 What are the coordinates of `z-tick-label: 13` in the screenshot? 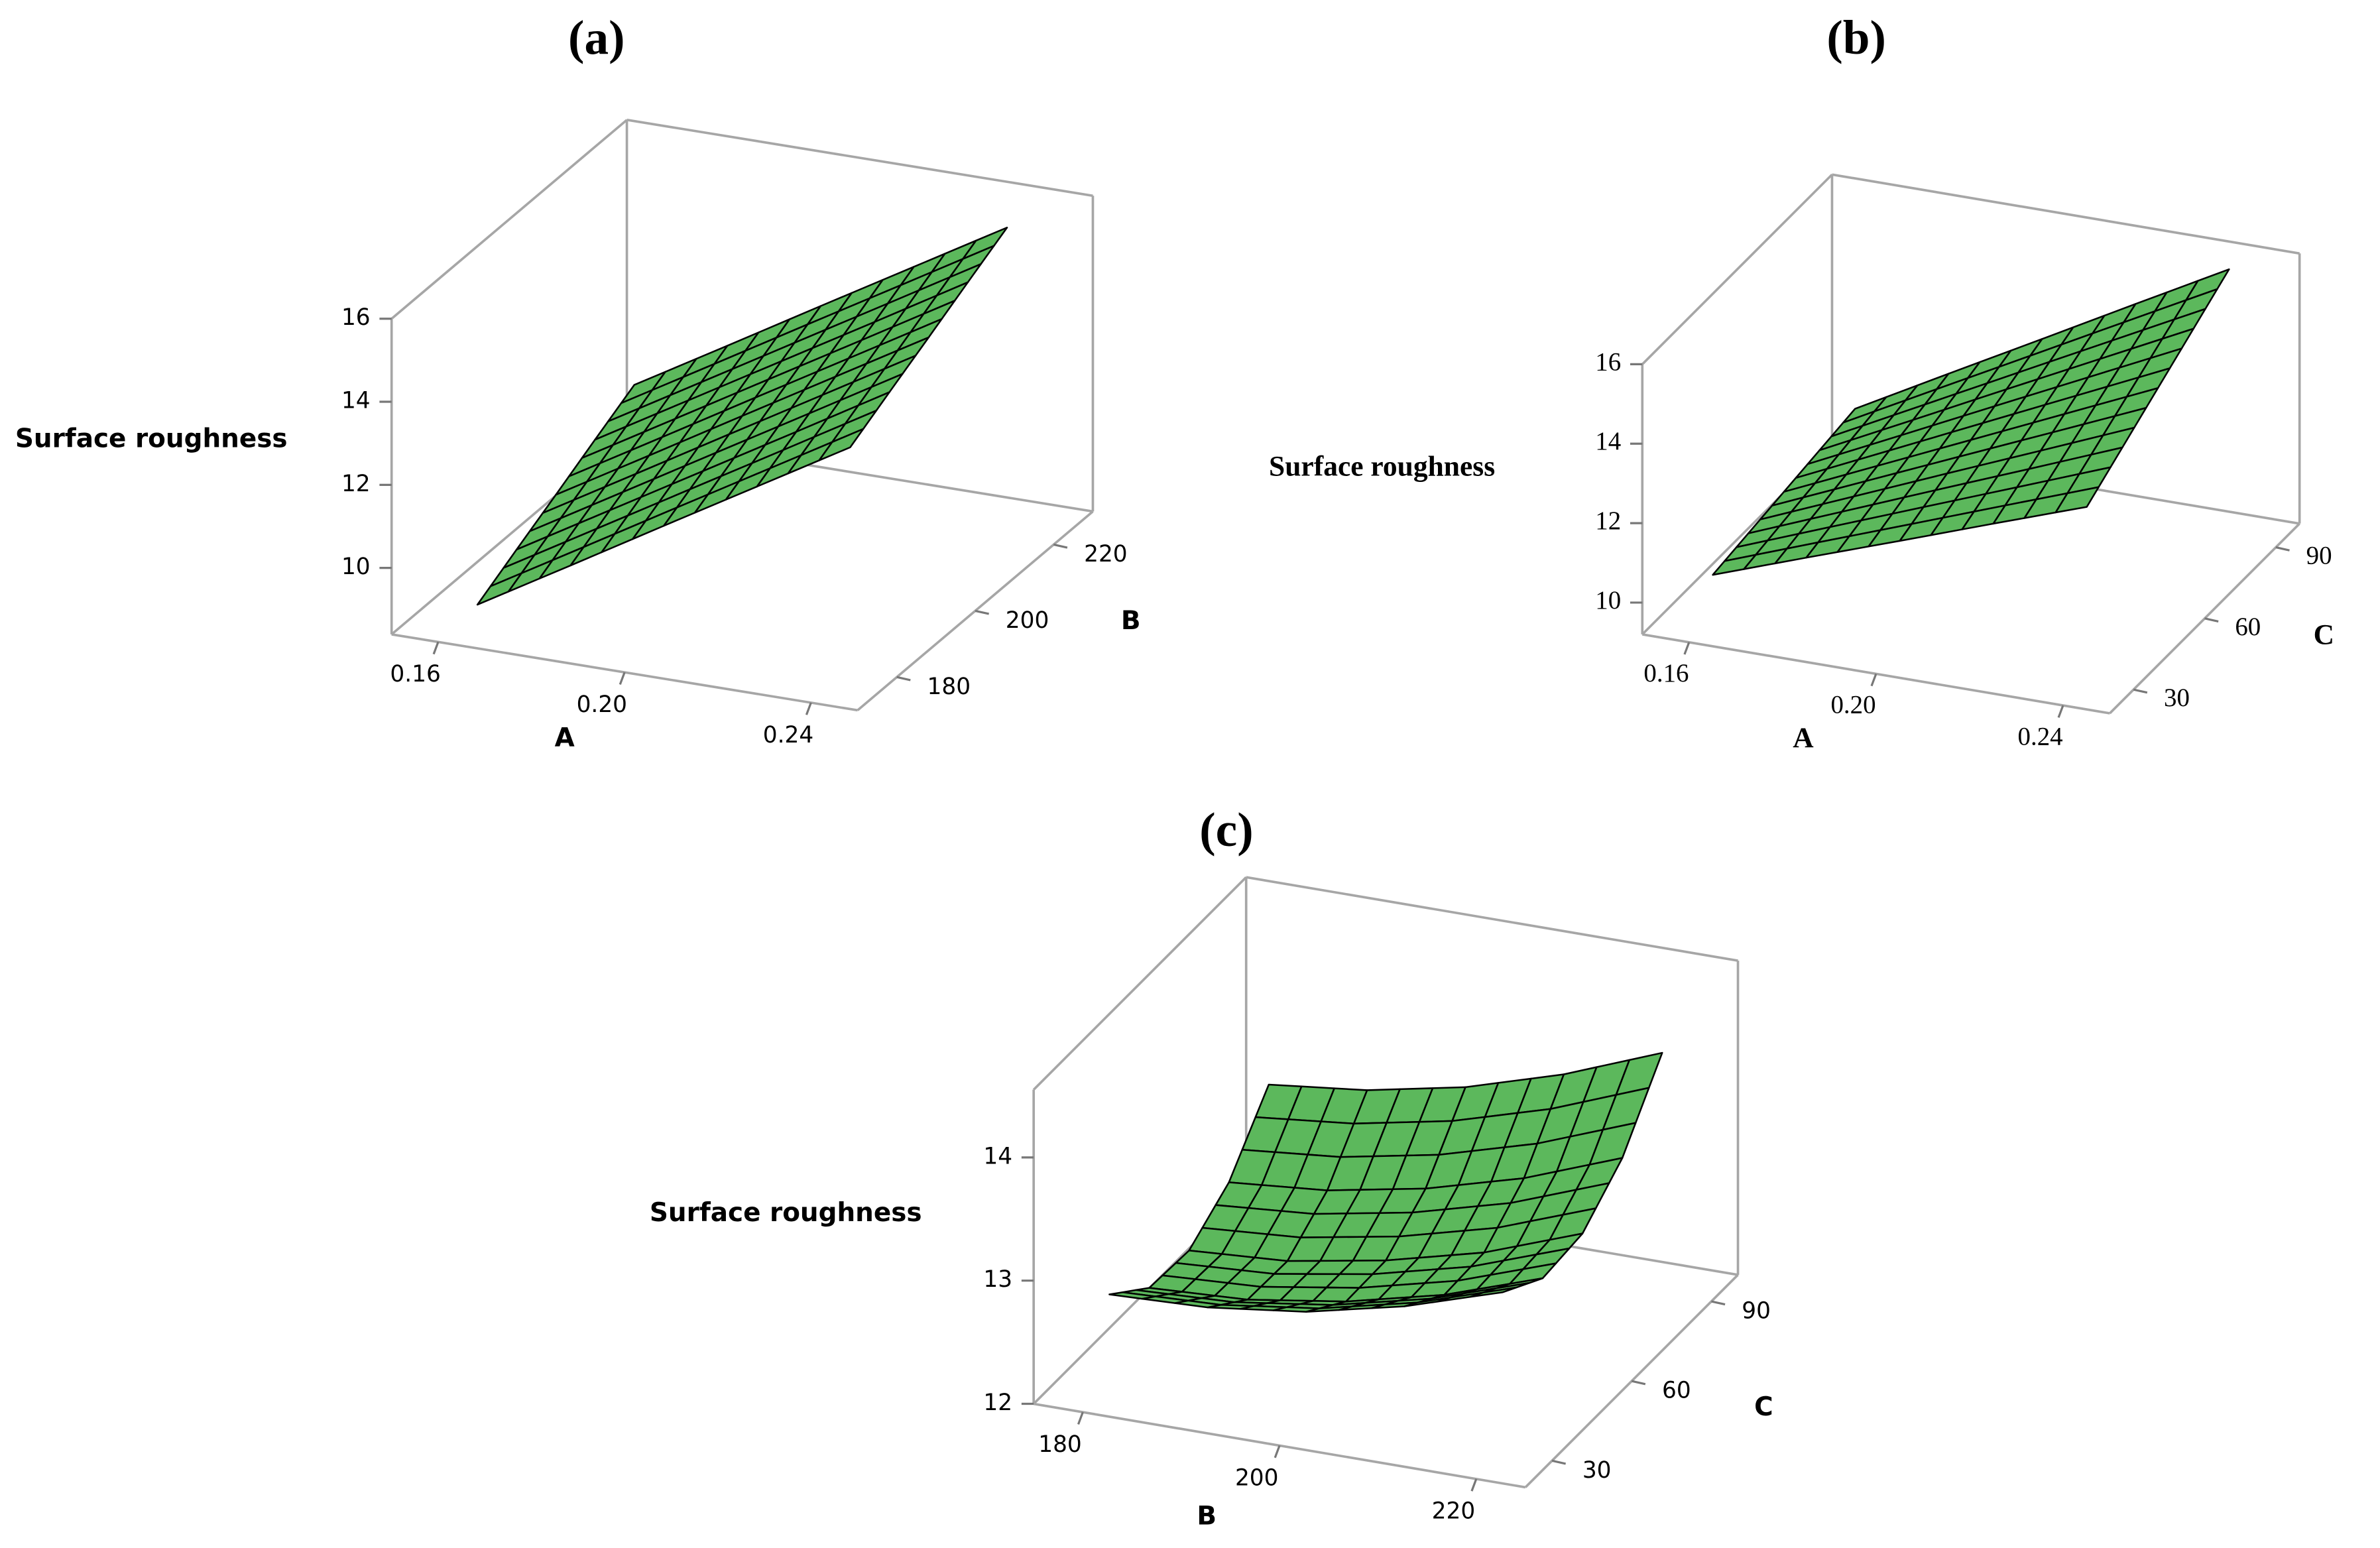 It's located at (997, 1279).